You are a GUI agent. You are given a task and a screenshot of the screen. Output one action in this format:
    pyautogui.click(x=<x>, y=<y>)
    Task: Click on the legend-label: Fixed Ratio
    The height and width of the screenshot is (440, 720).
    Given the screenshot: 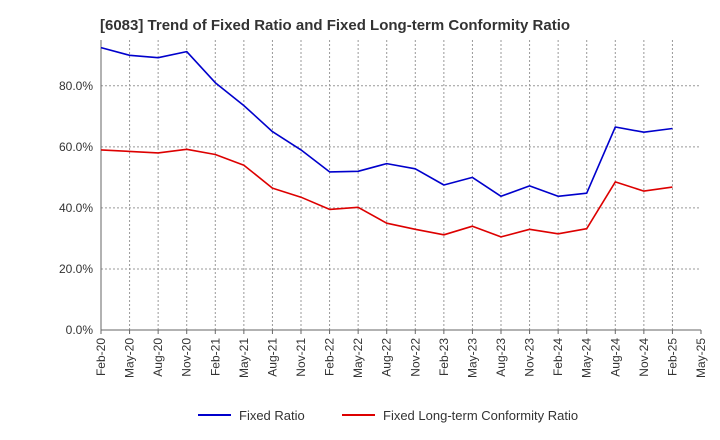 What is the action you would take?
    pyautogui.click(x=272, y=415)
    